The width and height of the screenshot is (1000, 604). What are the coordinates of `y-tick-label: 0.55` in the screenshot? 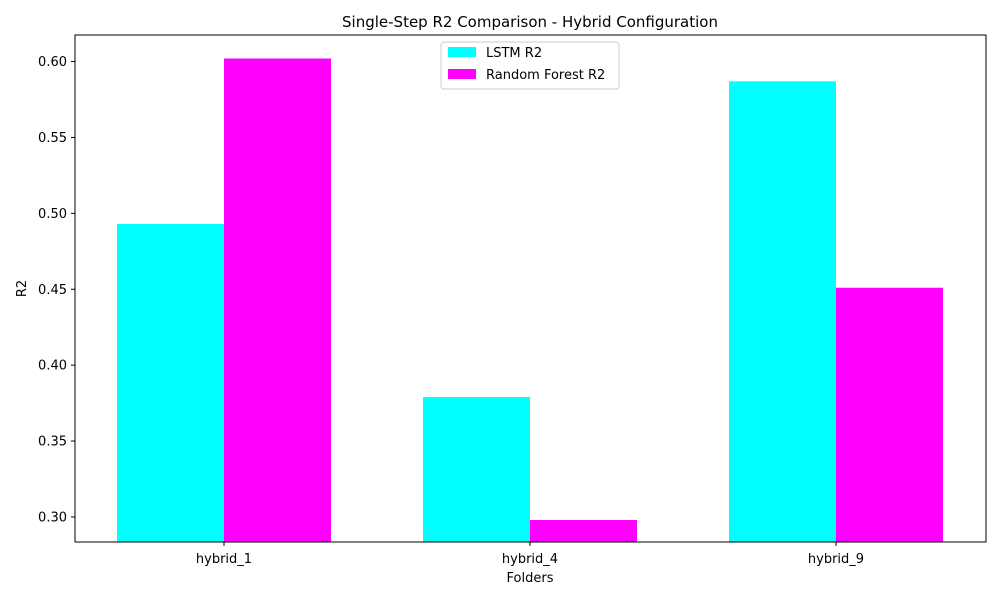 It's located at (52, 138).